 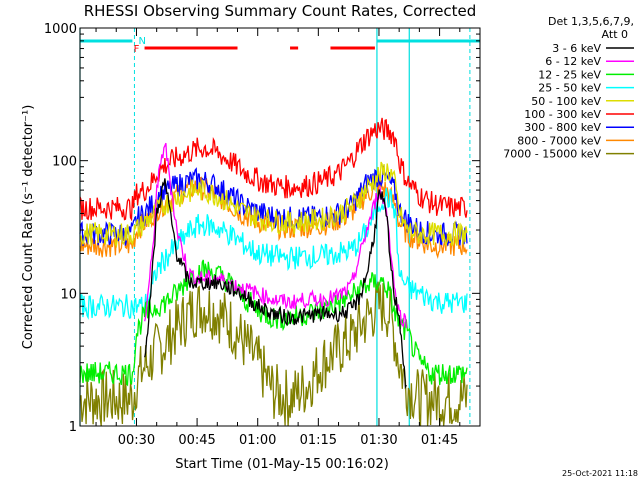 What do you see at coordinates (378, 440) in the screenshot?
I see `x-tick-label-4: 01:30` at bounding box center [378, 440].